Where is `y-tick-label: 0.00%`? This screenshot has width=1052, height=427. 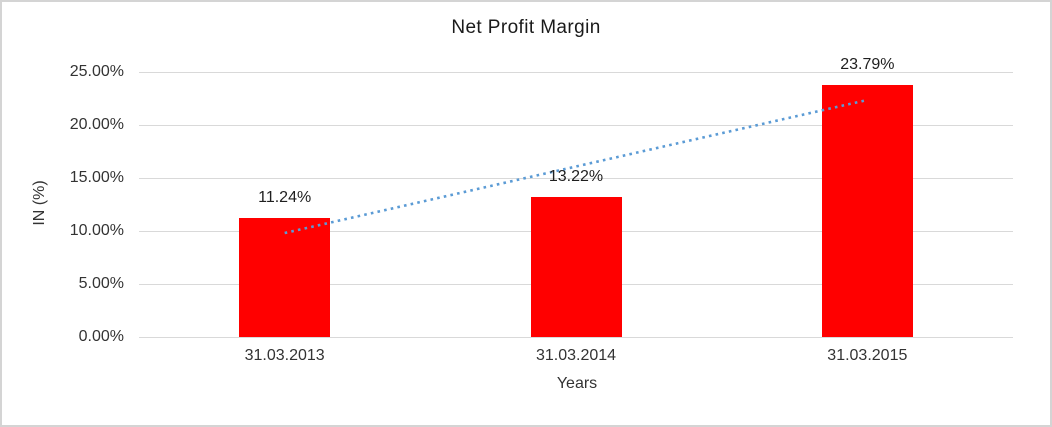
y-tick-label: 0.00% is located at coordinates (101, 336).